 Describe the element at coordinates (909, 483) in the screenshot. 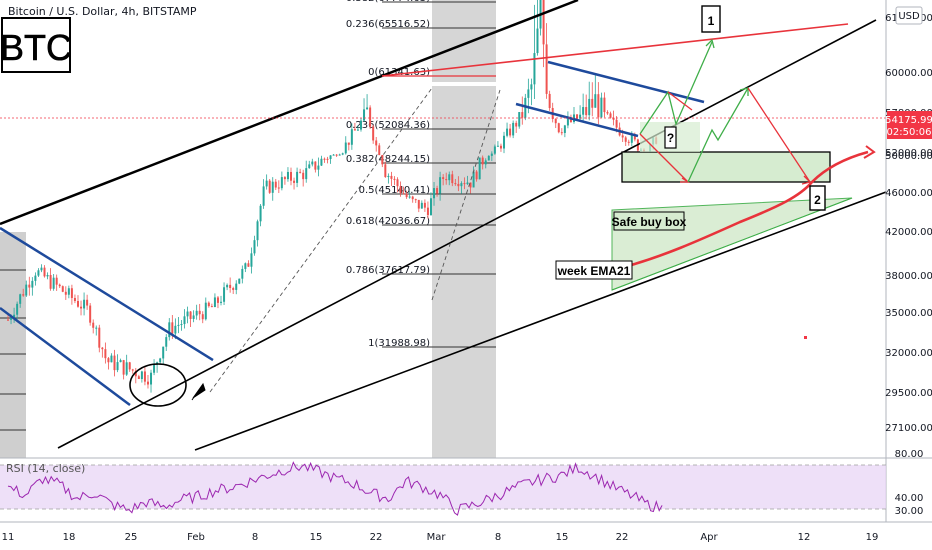

I see `rsi-axis: 80.00 40.00 30.00` at that location.